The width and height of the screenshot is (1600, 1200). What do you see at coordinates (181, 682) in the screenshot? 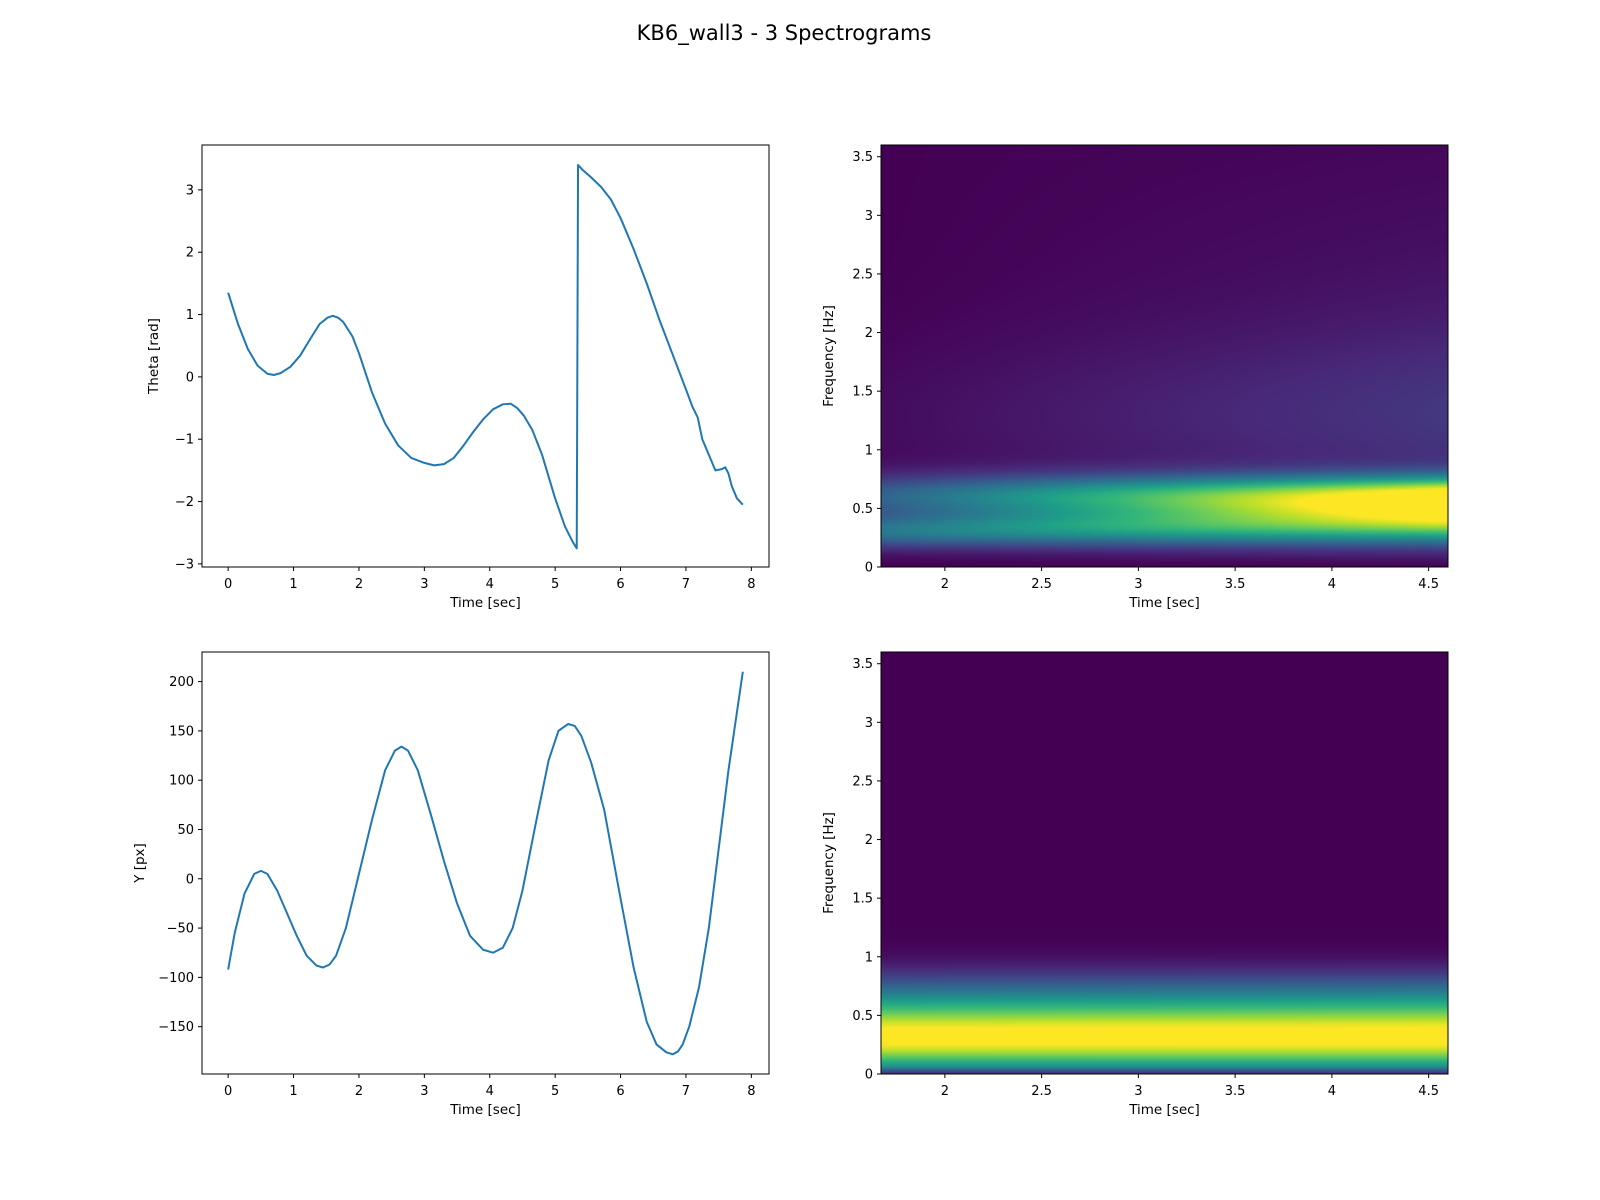
I see `y-tick-label: 200` at bounding box center [181, 682].